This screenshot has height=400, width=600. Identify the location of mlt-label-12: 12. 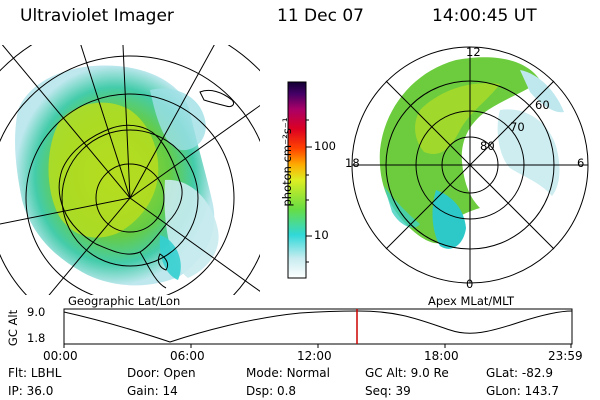
(473, 52).